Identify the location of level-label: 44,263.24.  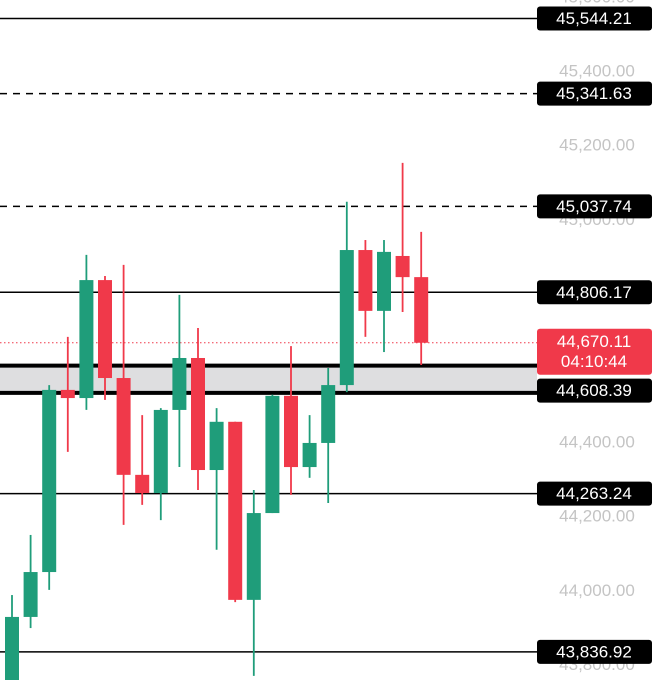
(594, 493).